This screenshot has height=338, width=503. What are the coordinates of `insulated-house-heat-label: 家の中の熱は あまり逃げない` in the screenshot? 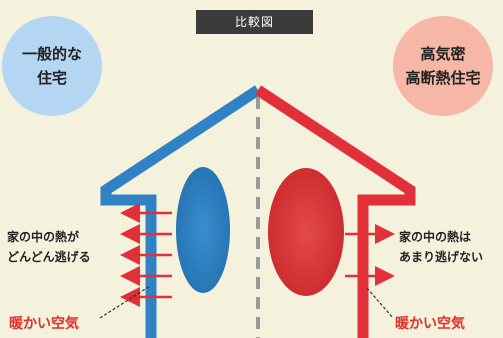 It's located at (441, 247).